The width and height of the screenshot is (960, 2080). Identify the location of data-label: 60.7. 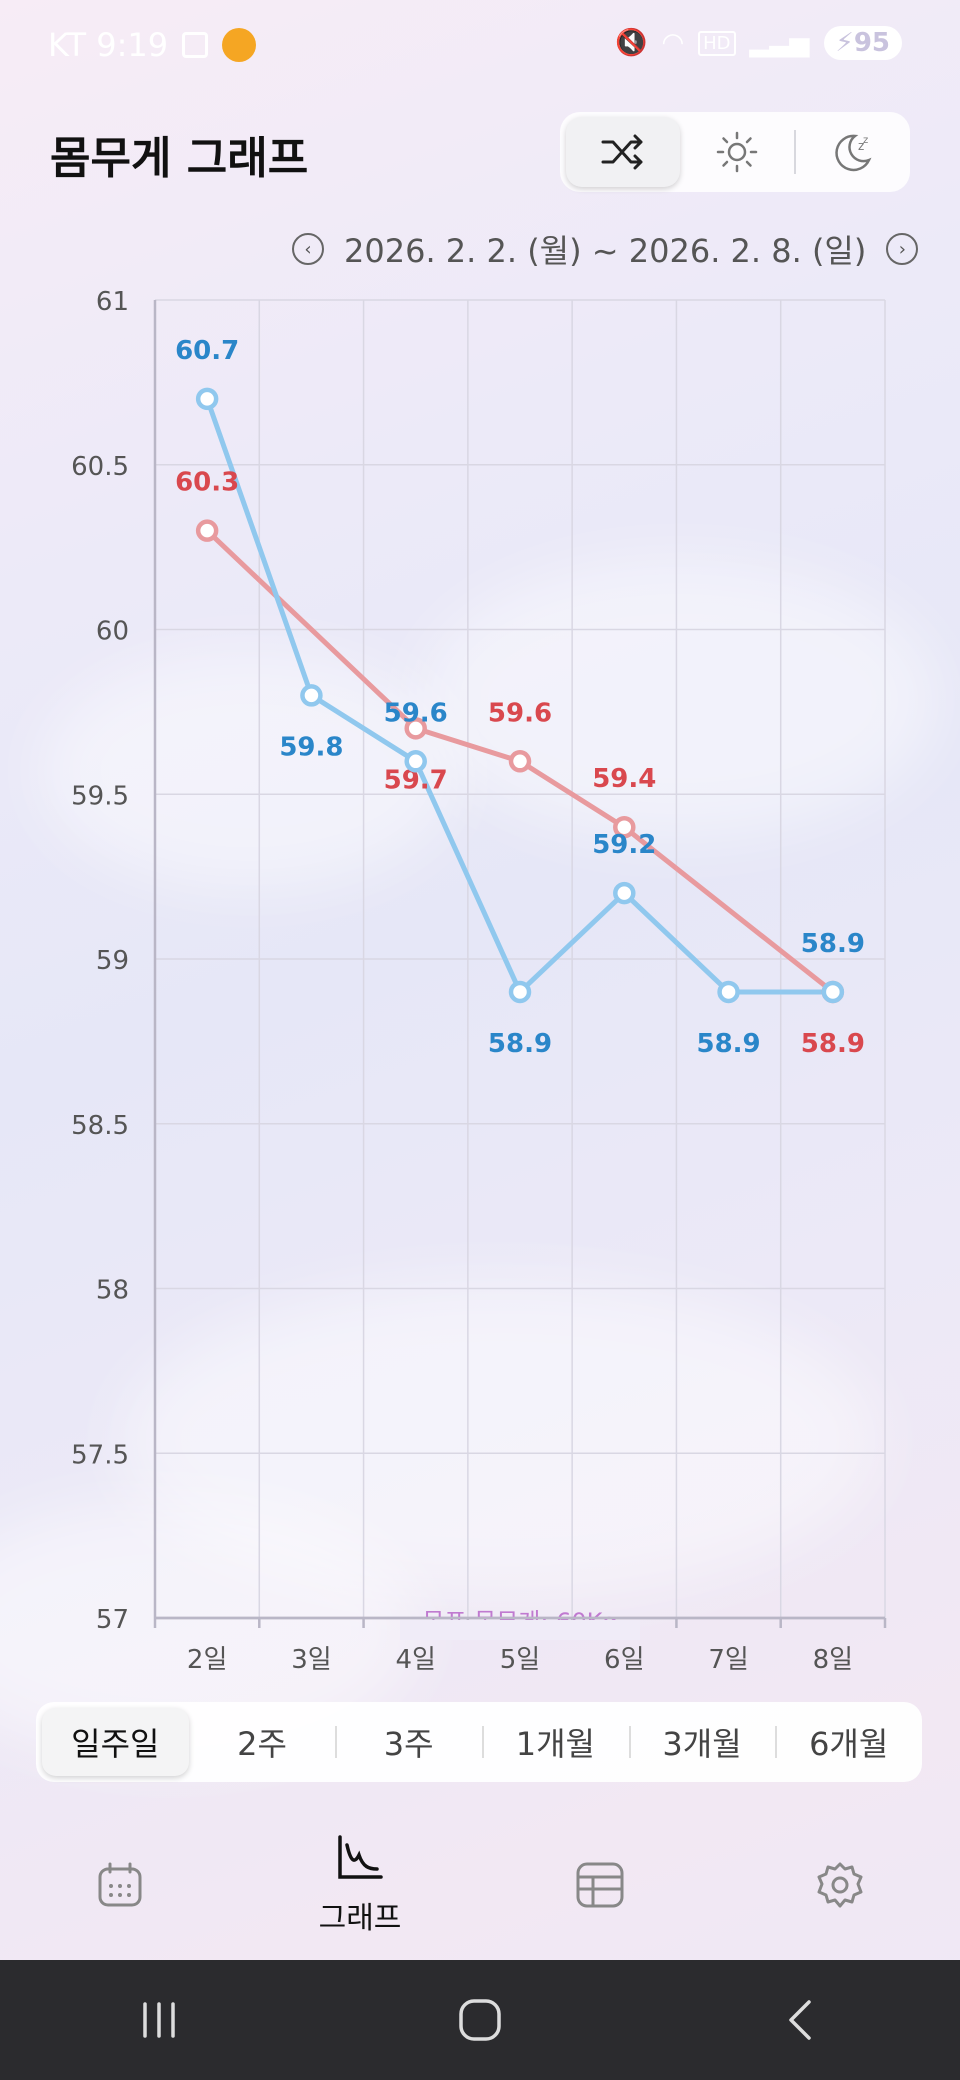
(207, 351).